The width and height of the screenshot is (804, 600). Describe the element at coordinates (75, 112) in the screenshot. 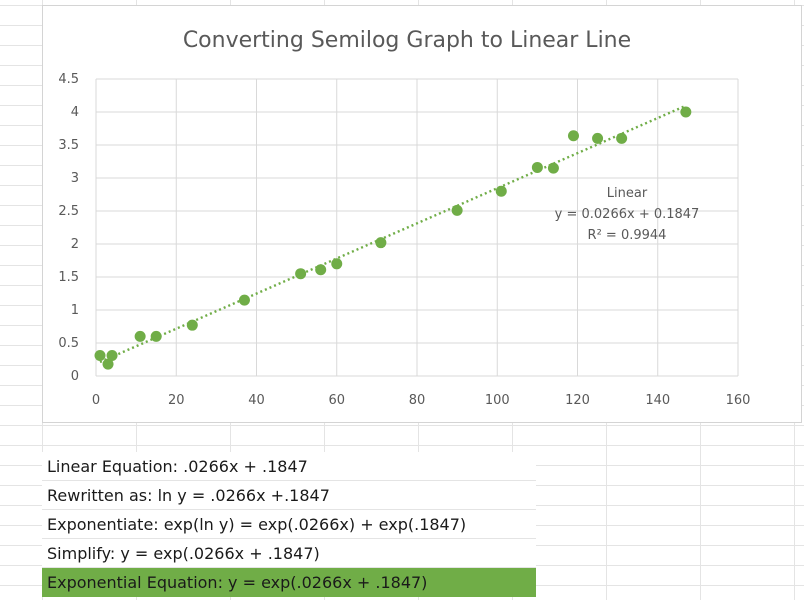

I see `y-tick-label: 4` at that location.